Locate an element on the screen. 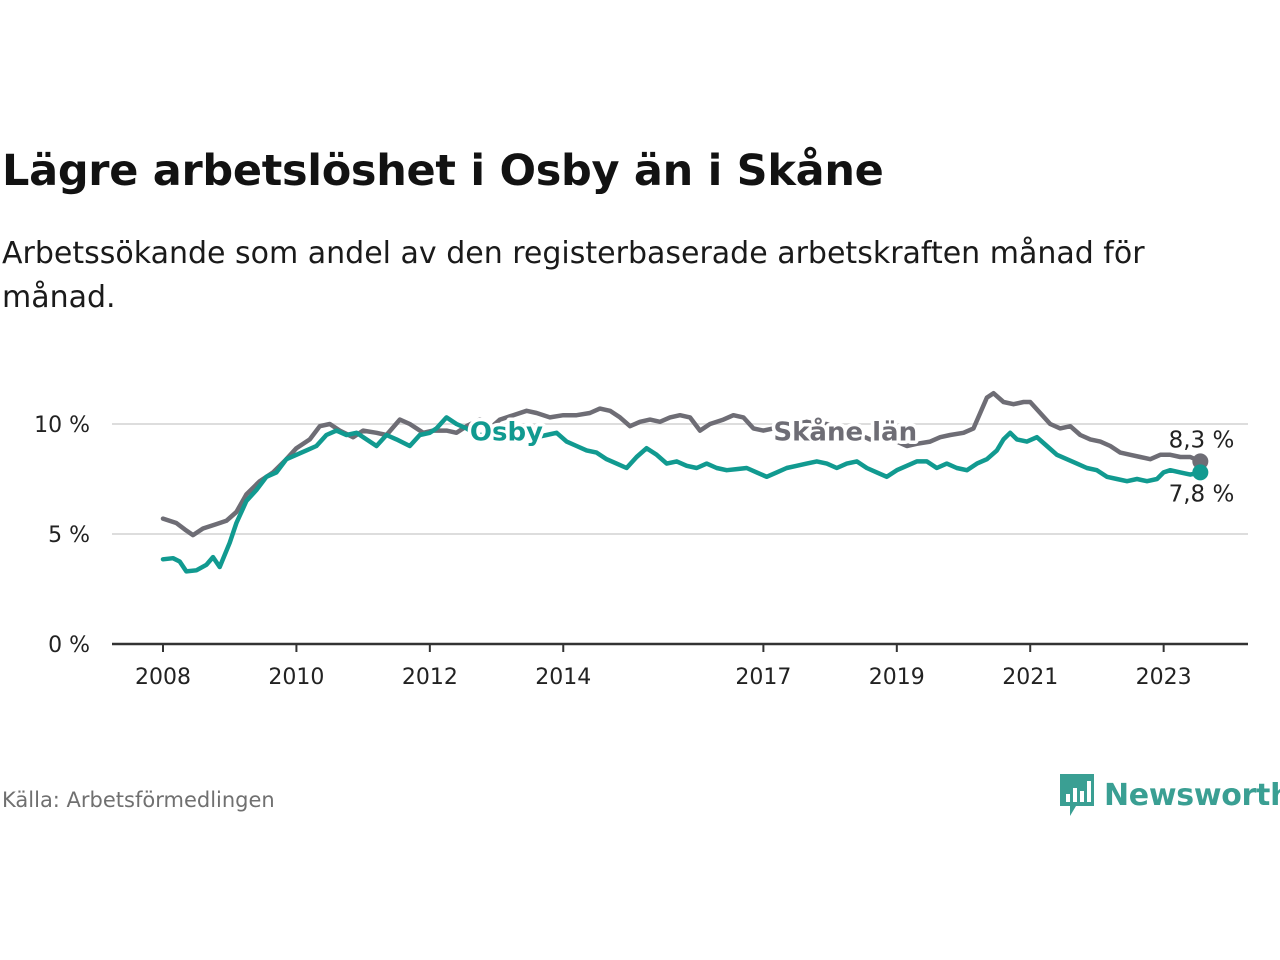 Image resolution: width=1280 pixels, height=960 pixels. end-label-skane: 8,3 % is located at coordinates (1202, 440).